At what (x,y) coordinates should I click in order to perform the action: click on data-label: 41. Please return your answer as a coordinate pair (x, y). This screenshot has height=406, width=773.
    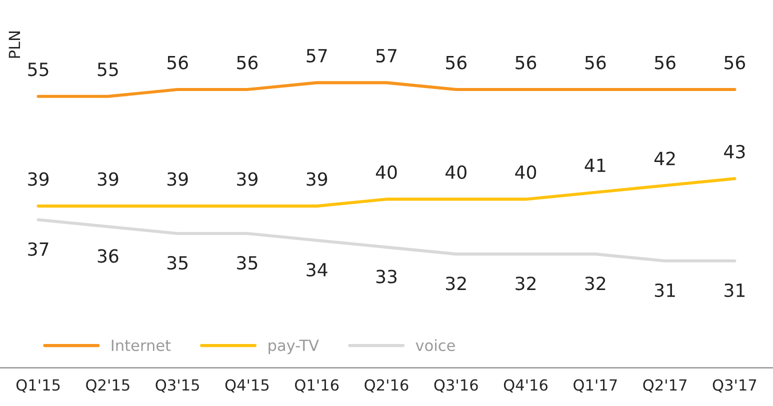
    Looking at the image, I should click on (595, 165).